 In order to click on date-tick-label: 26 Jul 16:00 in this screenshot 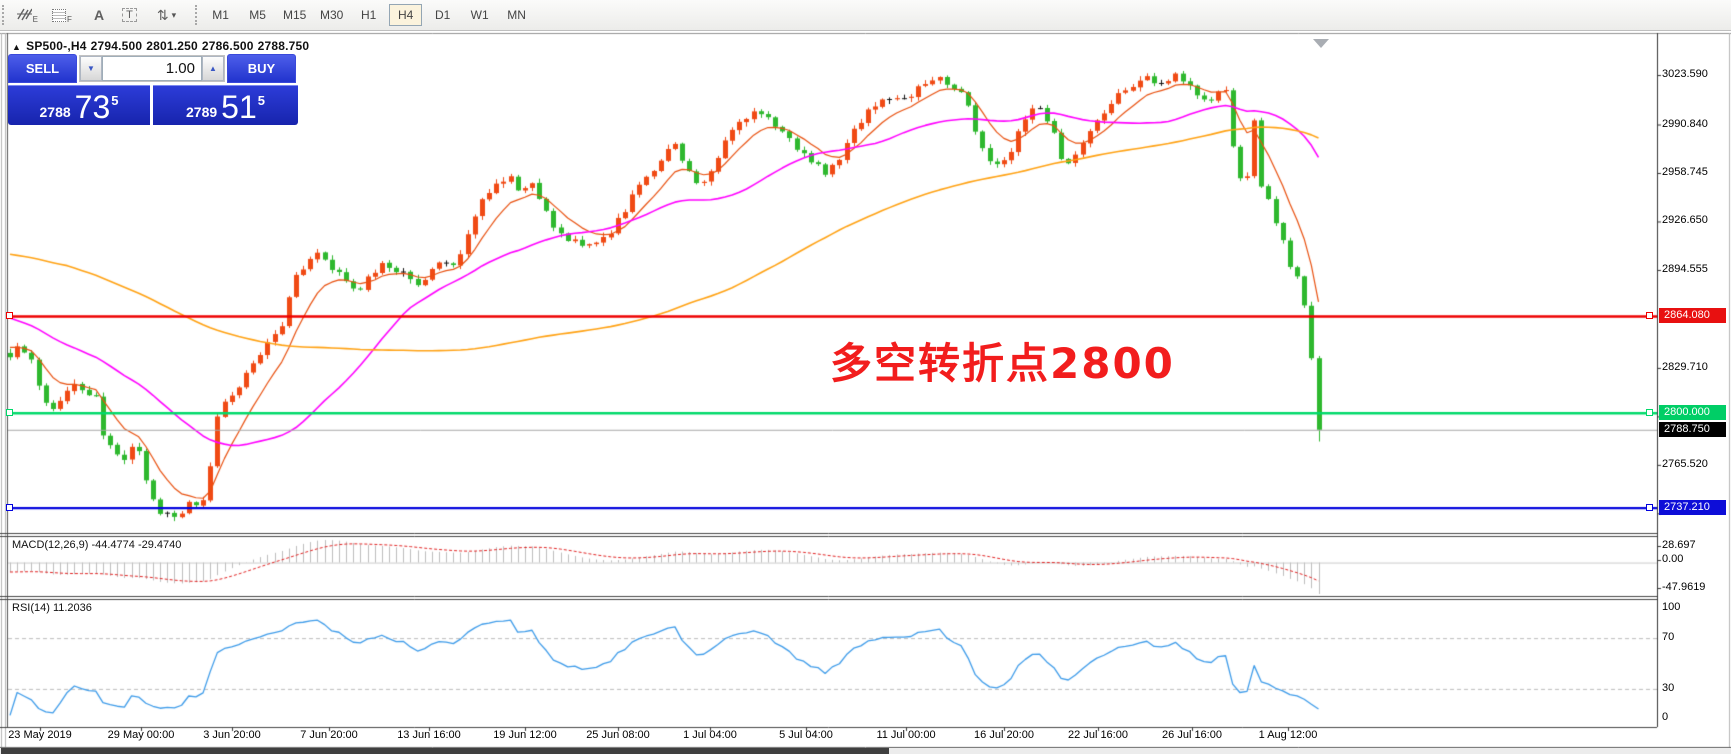, I will do `click(1192, 735)`.